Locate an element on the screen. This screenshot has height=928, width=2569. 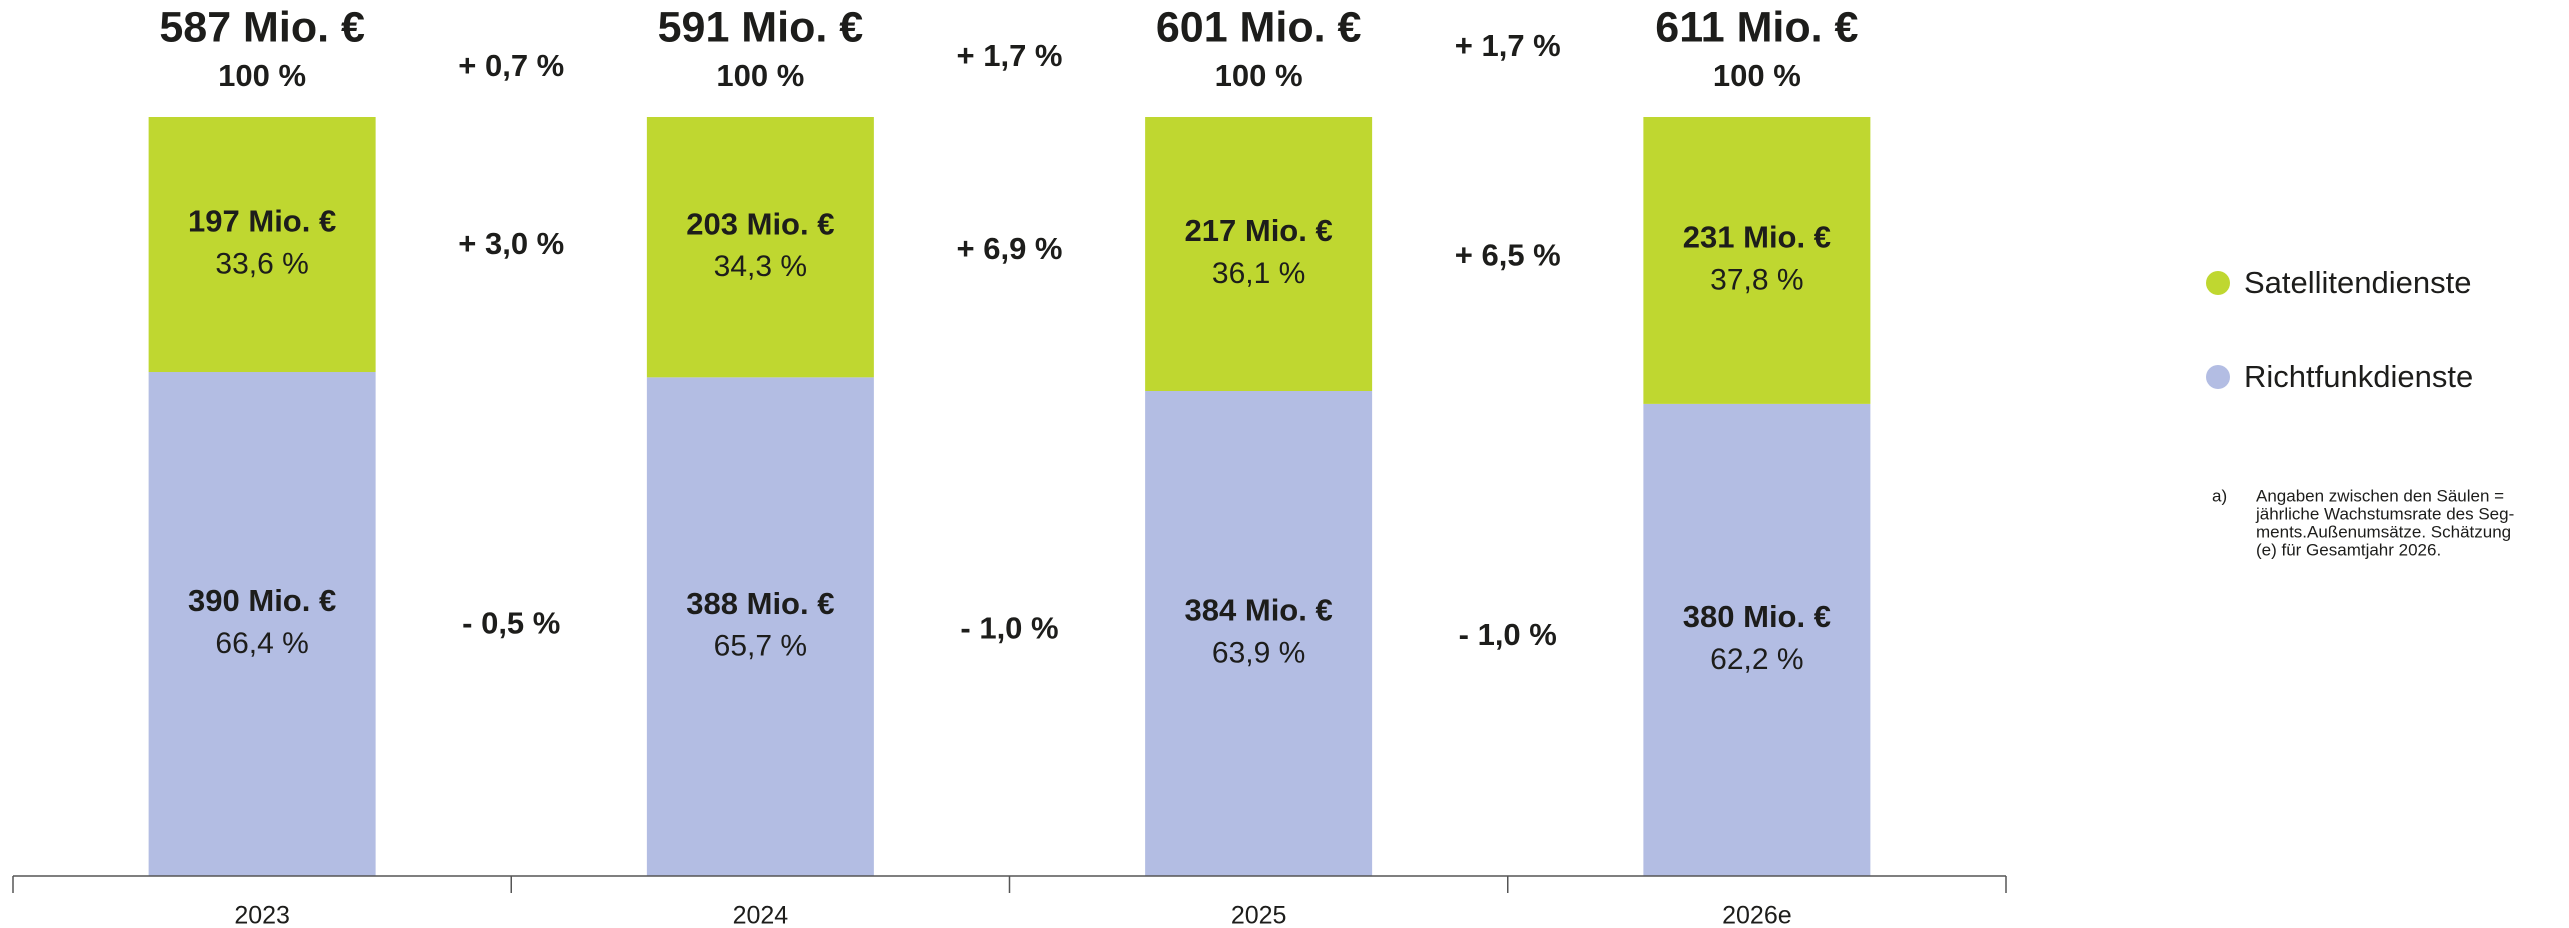
segment-amount: 203 Mio. € is located at coordinates (760, 223).